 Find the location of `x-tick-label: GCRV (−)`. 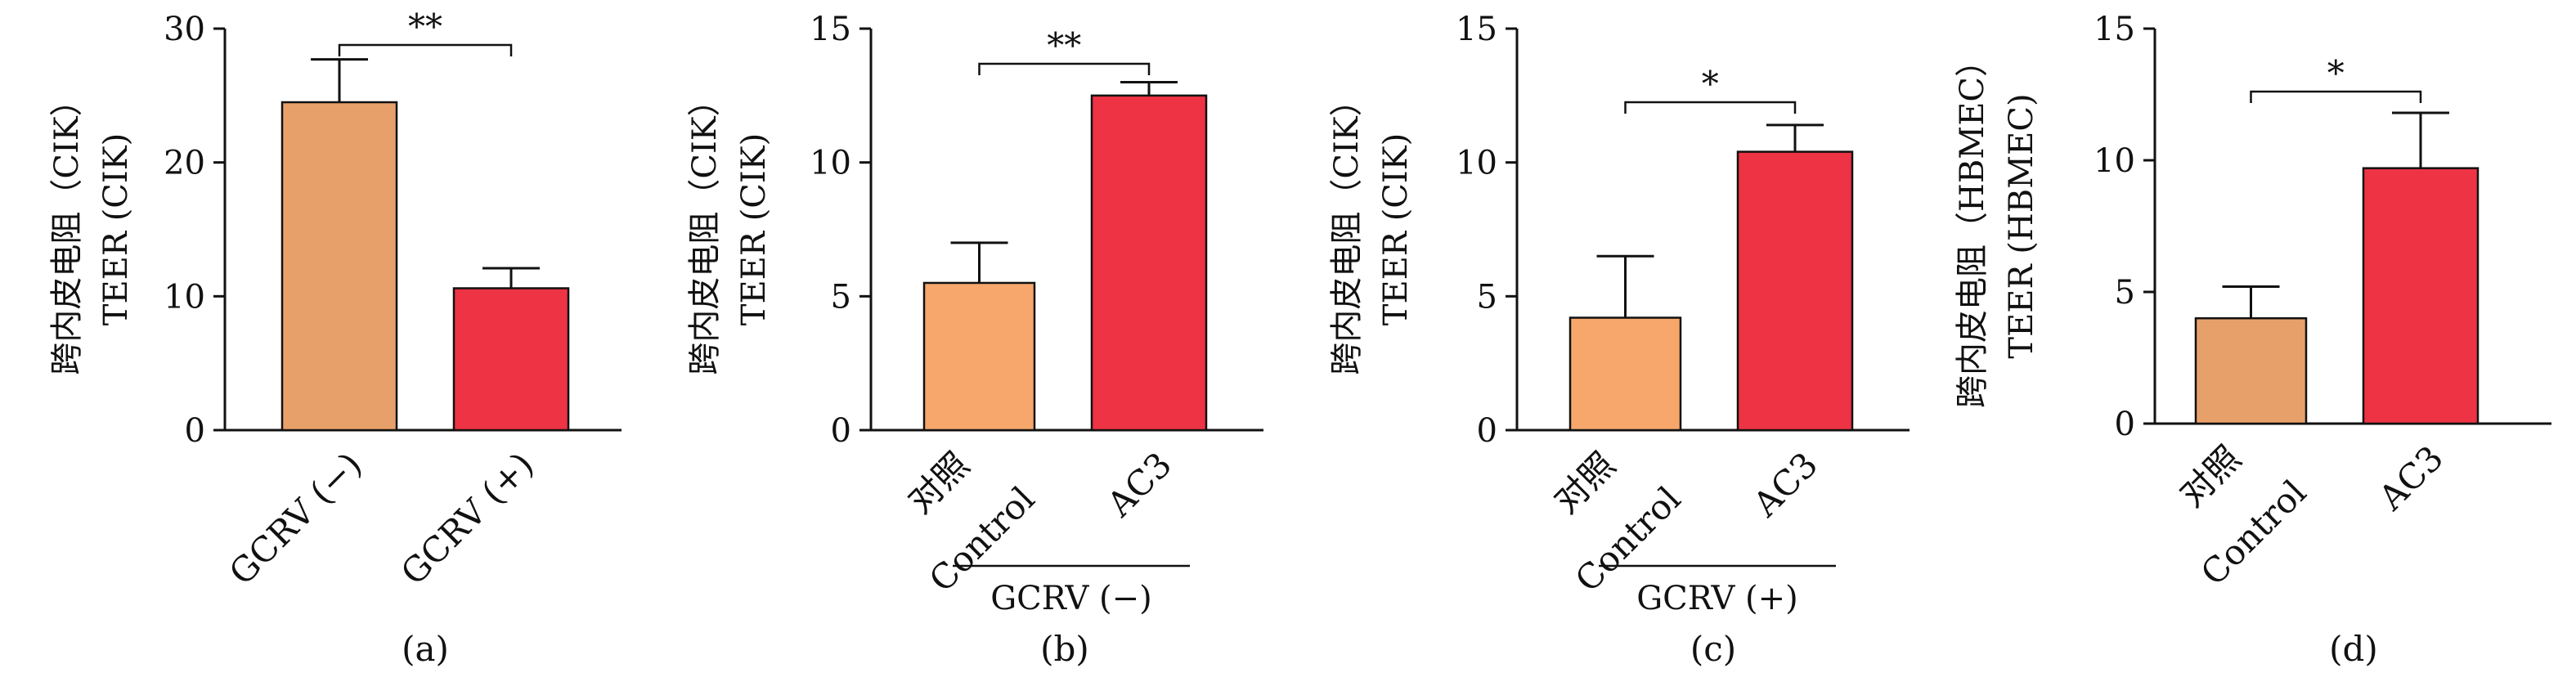

x-tick-label: GCRV (−) is located at coordinates (296, 518).